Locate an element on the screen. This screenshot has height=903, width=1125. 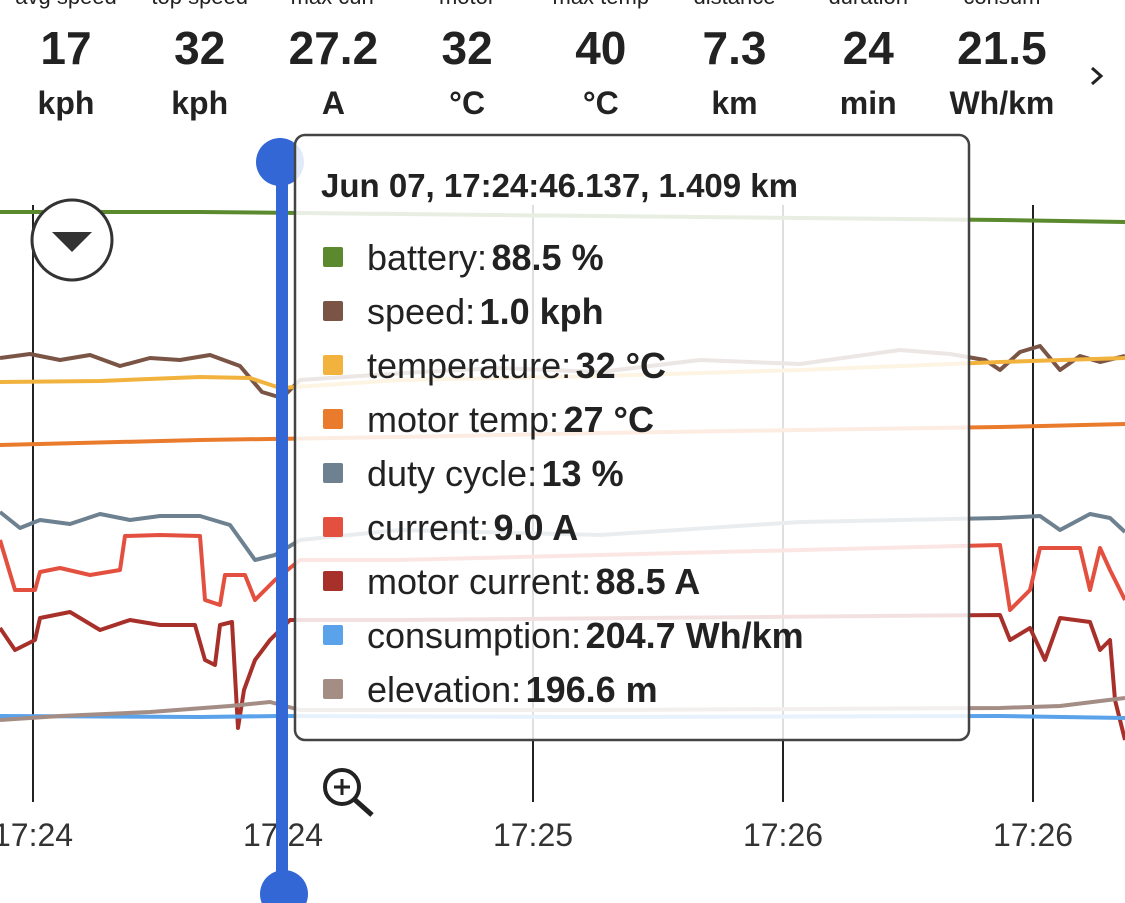
x-tick-label: 17:24 is located at coordinates (36, 835).